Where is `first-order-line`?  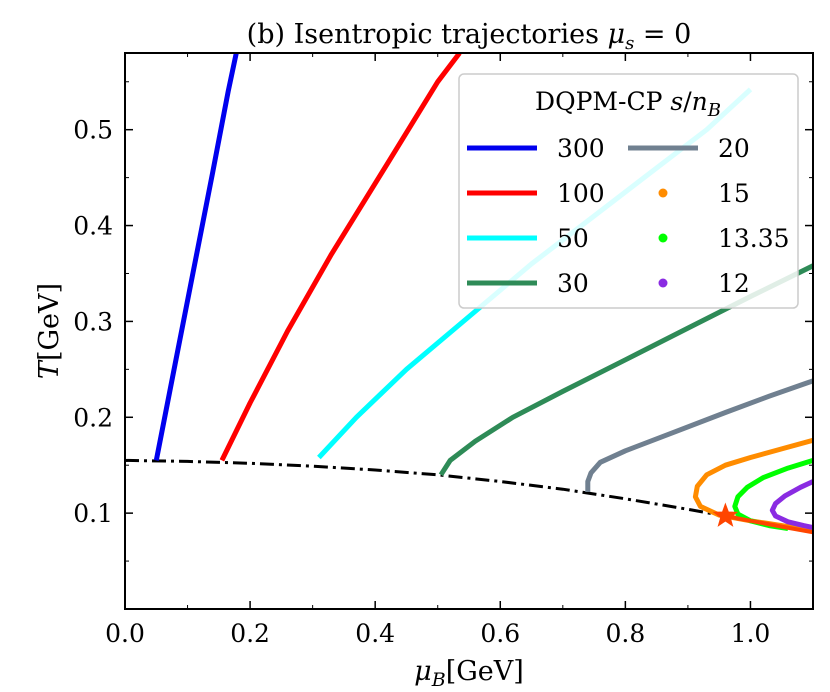
first-order-line is located at coordinates (769, 524).